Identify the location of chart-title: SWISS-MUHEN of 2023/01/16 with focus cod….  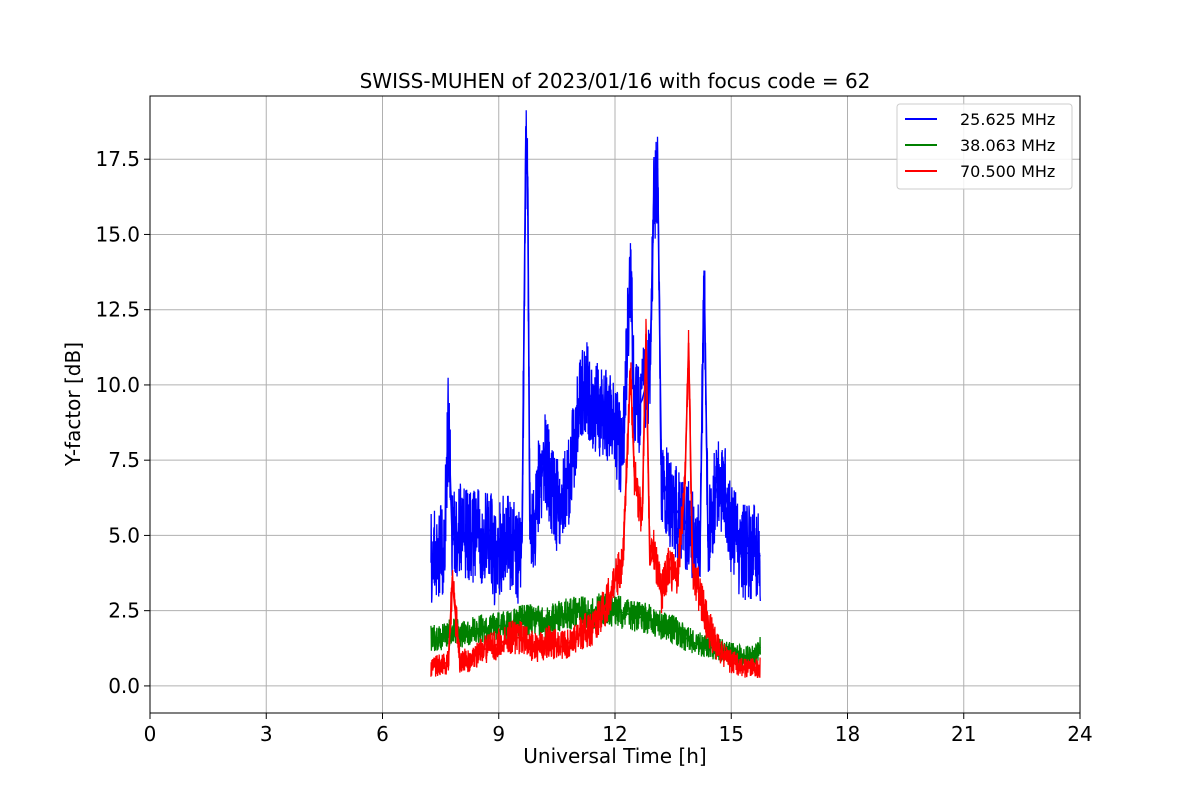
(615, 81).